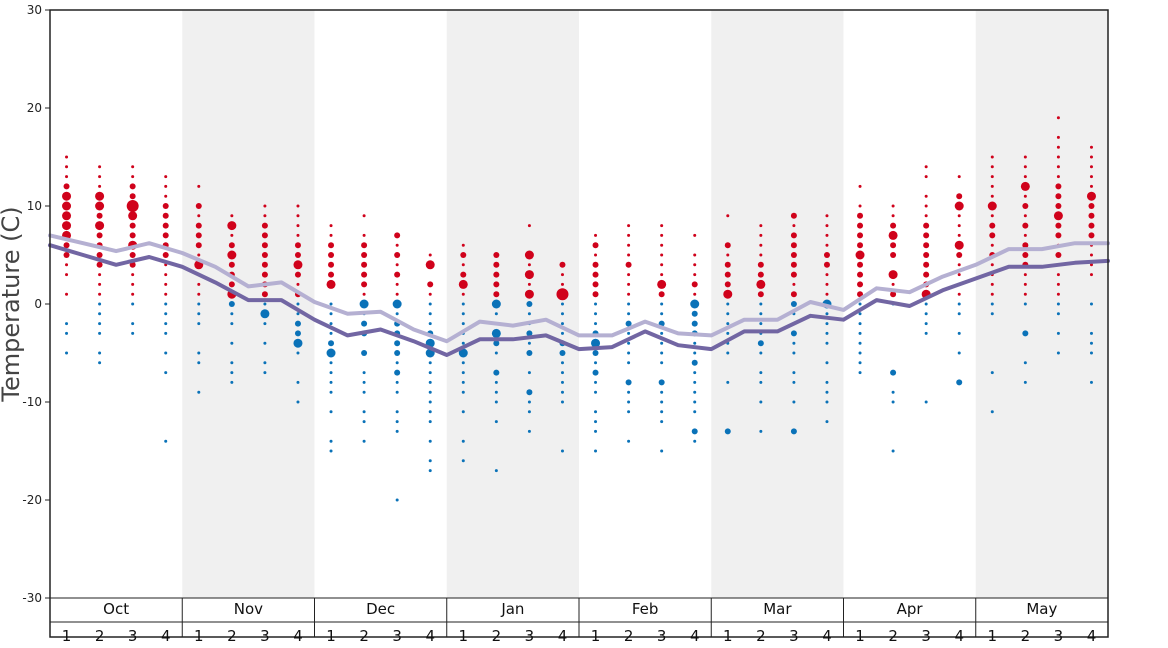 The image size is (1168, 648). I want to click on shaded-band-may, so click(1041, 304).